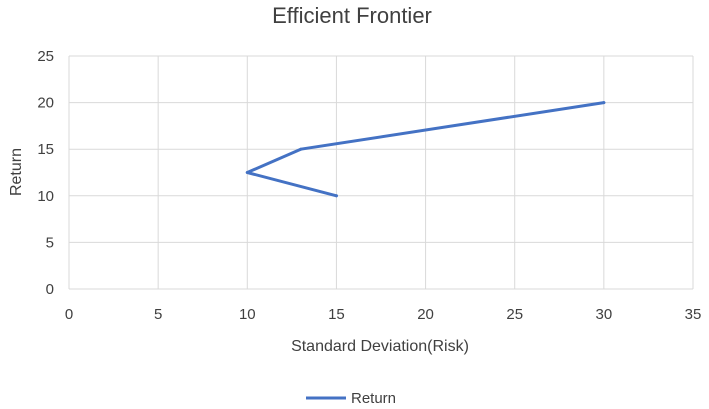  I want to click on y-tick-labels: 0 5 10 15 20 25, so click(45, 173).